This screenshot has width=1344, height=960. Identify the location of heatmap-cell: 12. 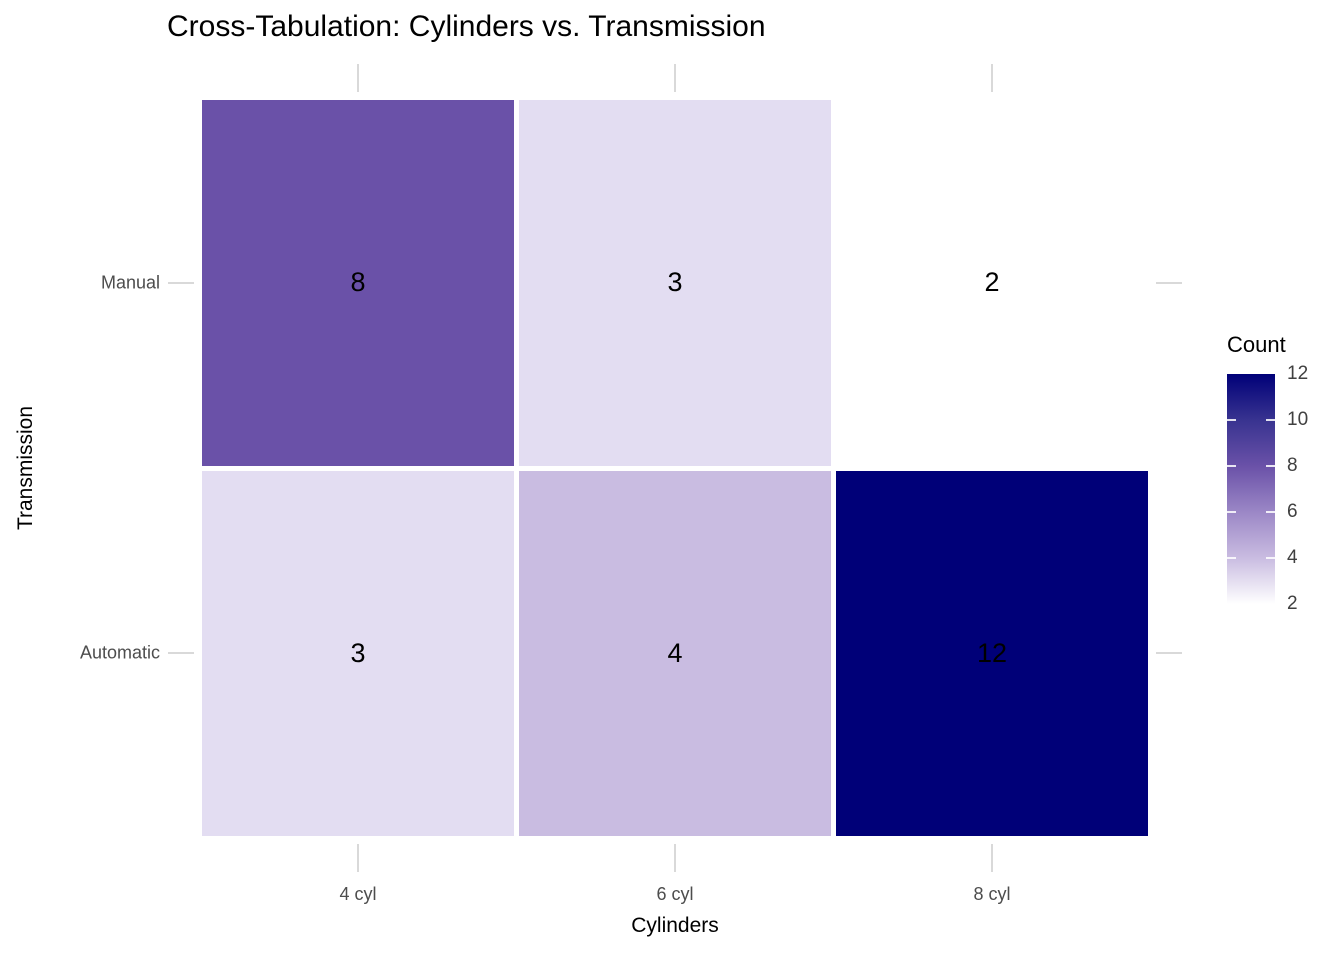
(992, 653).